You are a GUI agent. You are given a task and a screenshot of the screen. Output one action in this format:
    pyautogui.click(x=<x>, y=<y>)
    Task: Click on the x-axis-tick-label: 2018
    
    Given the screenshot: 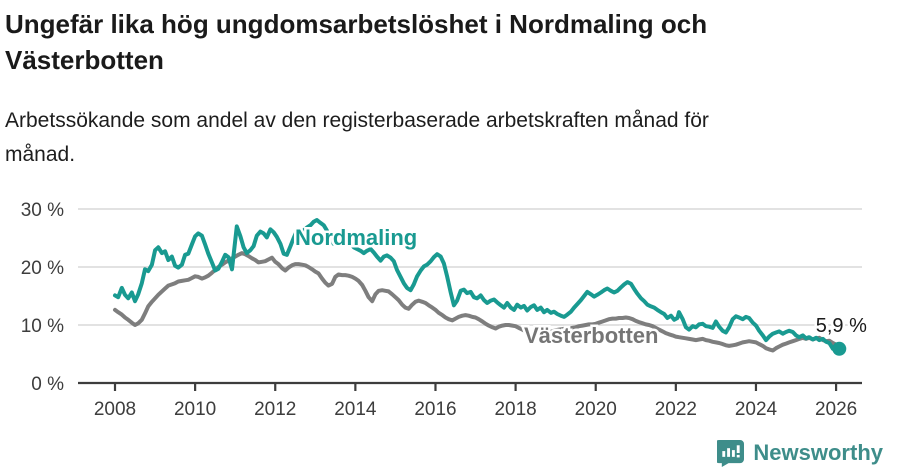 What is the action you would take?
    pyautogui.click(x=515, y=409)
    